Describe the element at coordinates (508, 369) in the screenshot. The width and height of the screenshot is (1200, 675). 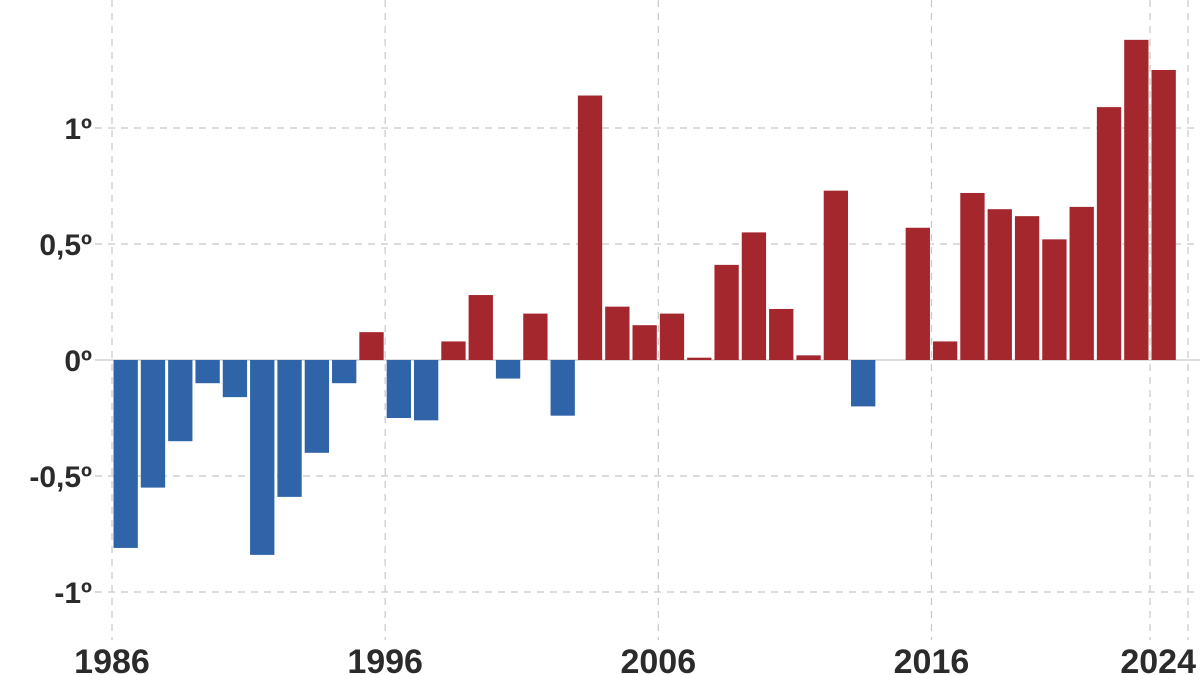
I see `bar-2000` at that location.